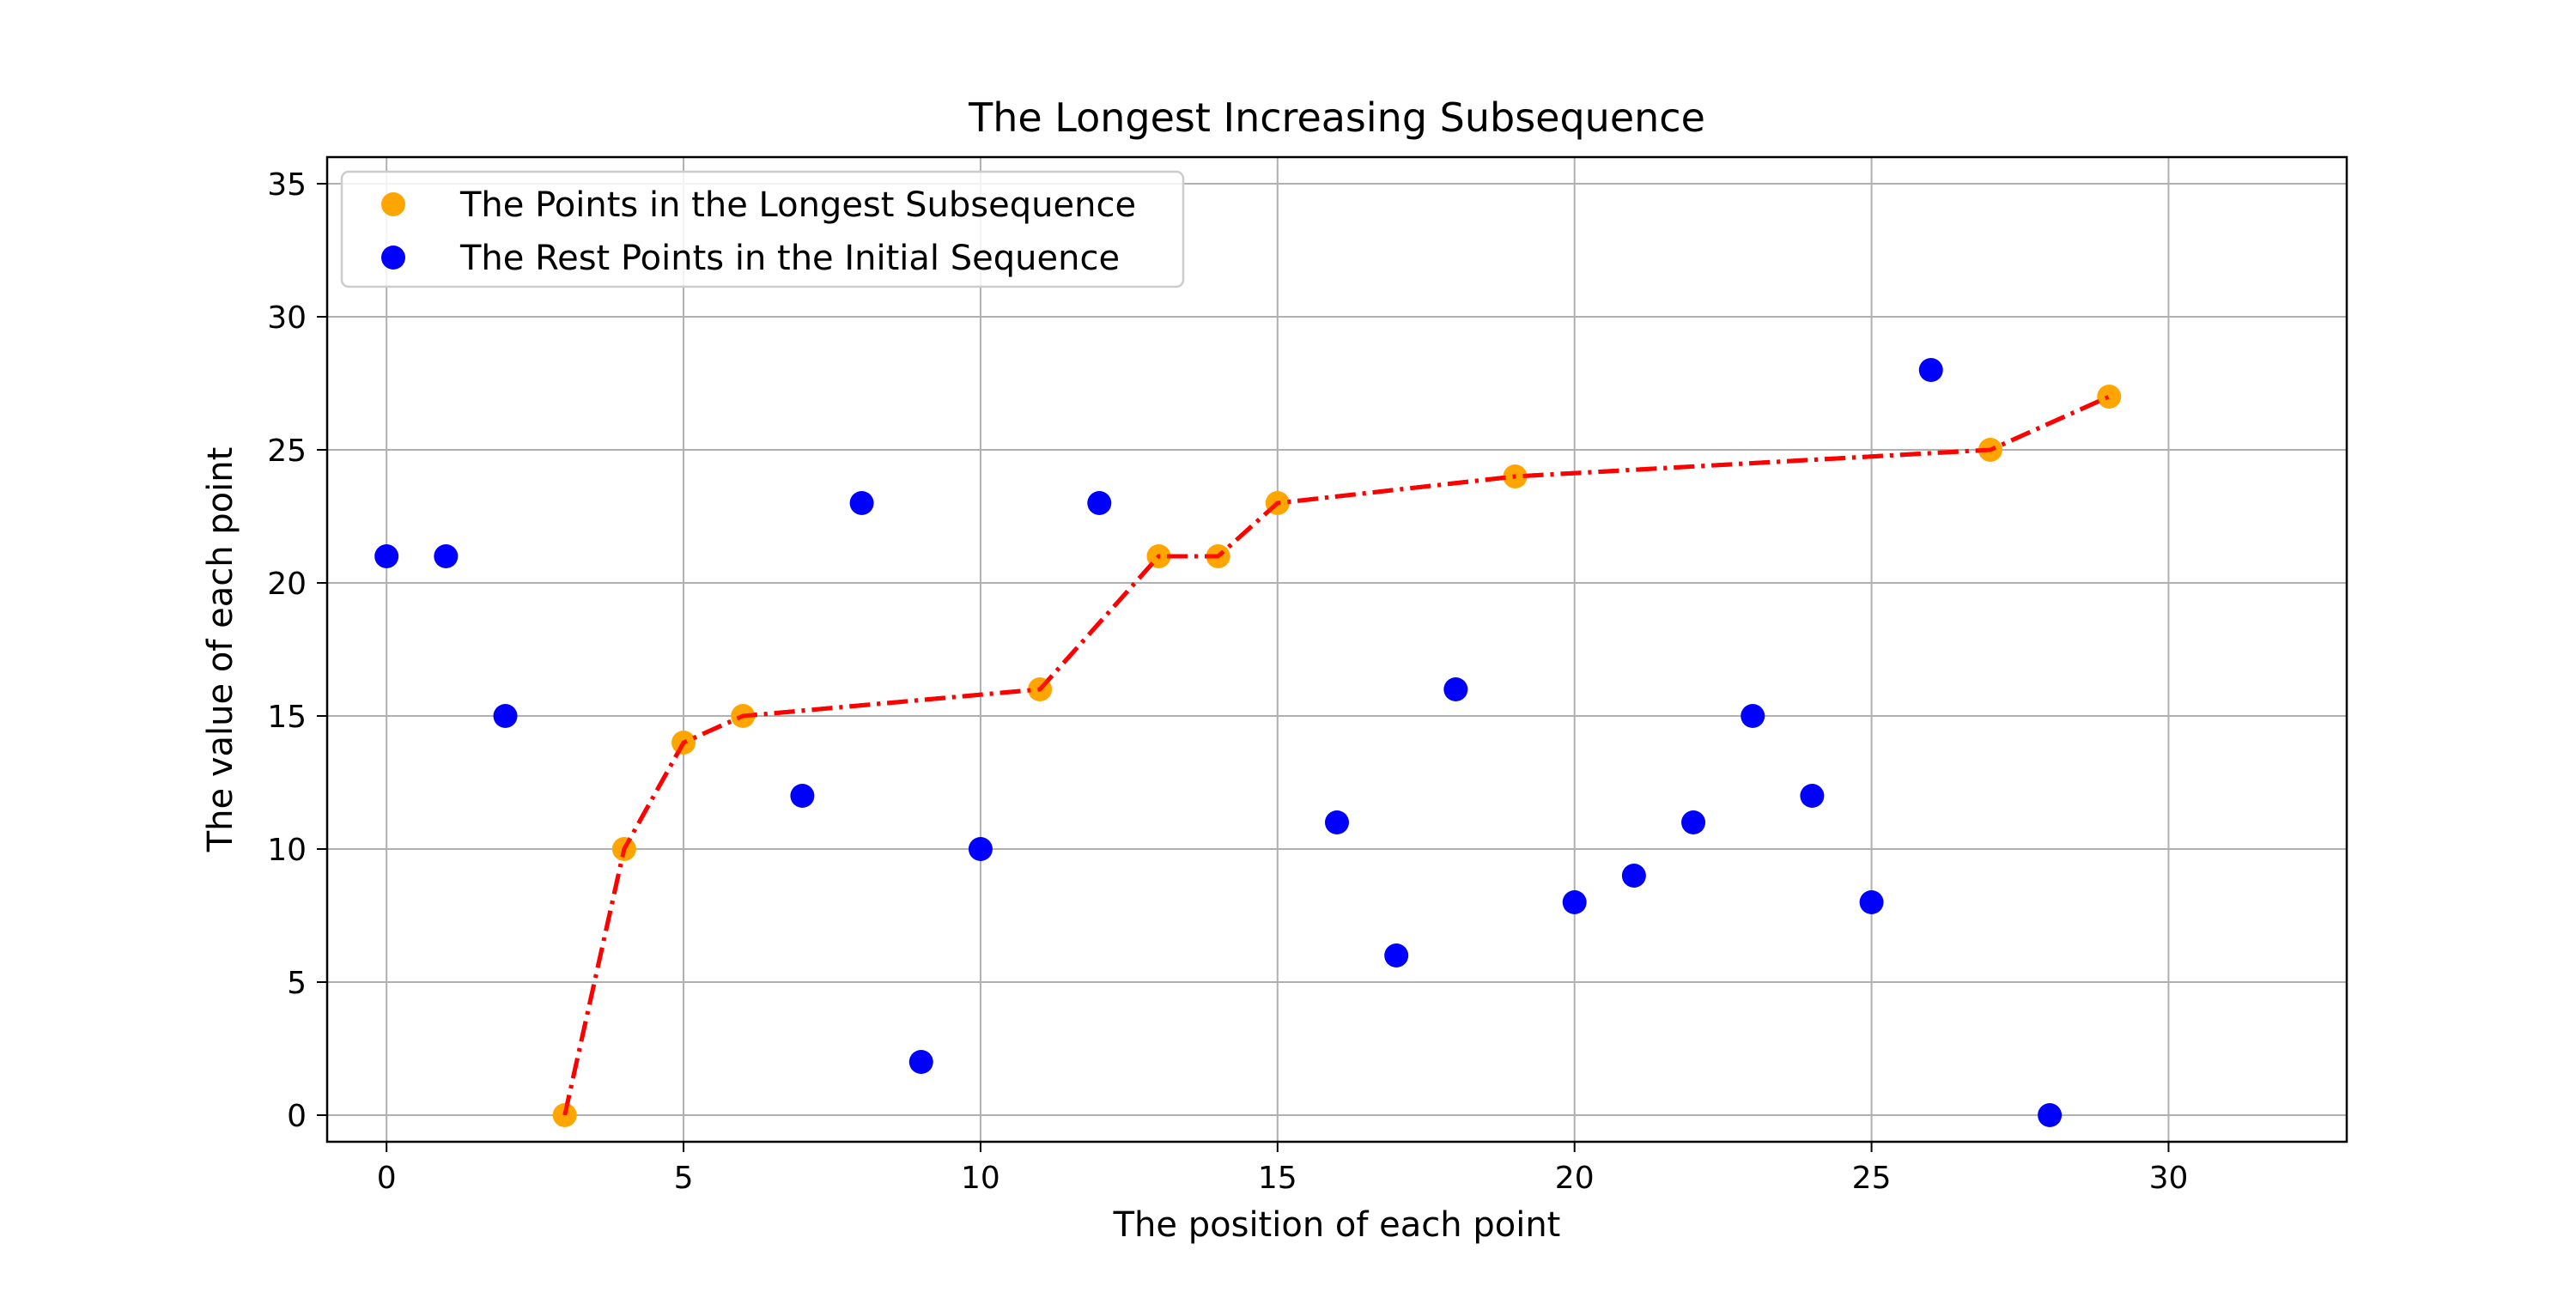  Describe the element at coordinates (297, 1116) in the screenshot. I see `y-tick-label: 0` at that location.